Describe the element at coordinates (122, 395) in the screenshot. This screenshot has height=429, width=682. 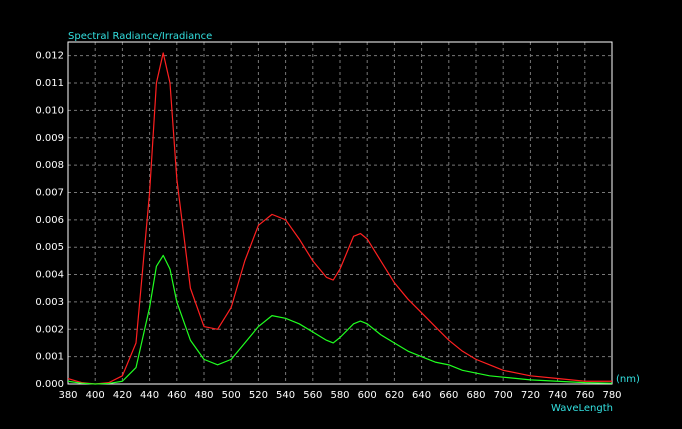
I see `x-tick-label: 420` at that location.